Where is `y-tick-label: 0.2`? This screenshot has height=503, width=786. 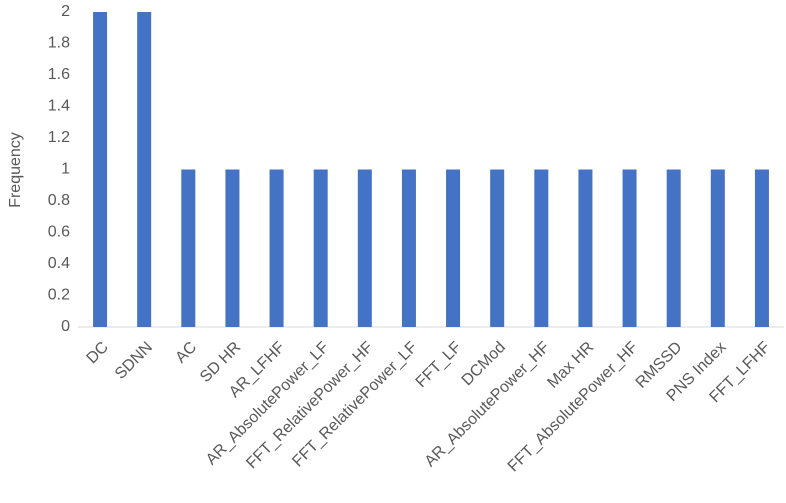
y-tick-label: 0.2 is located at coordinates (59, 295).